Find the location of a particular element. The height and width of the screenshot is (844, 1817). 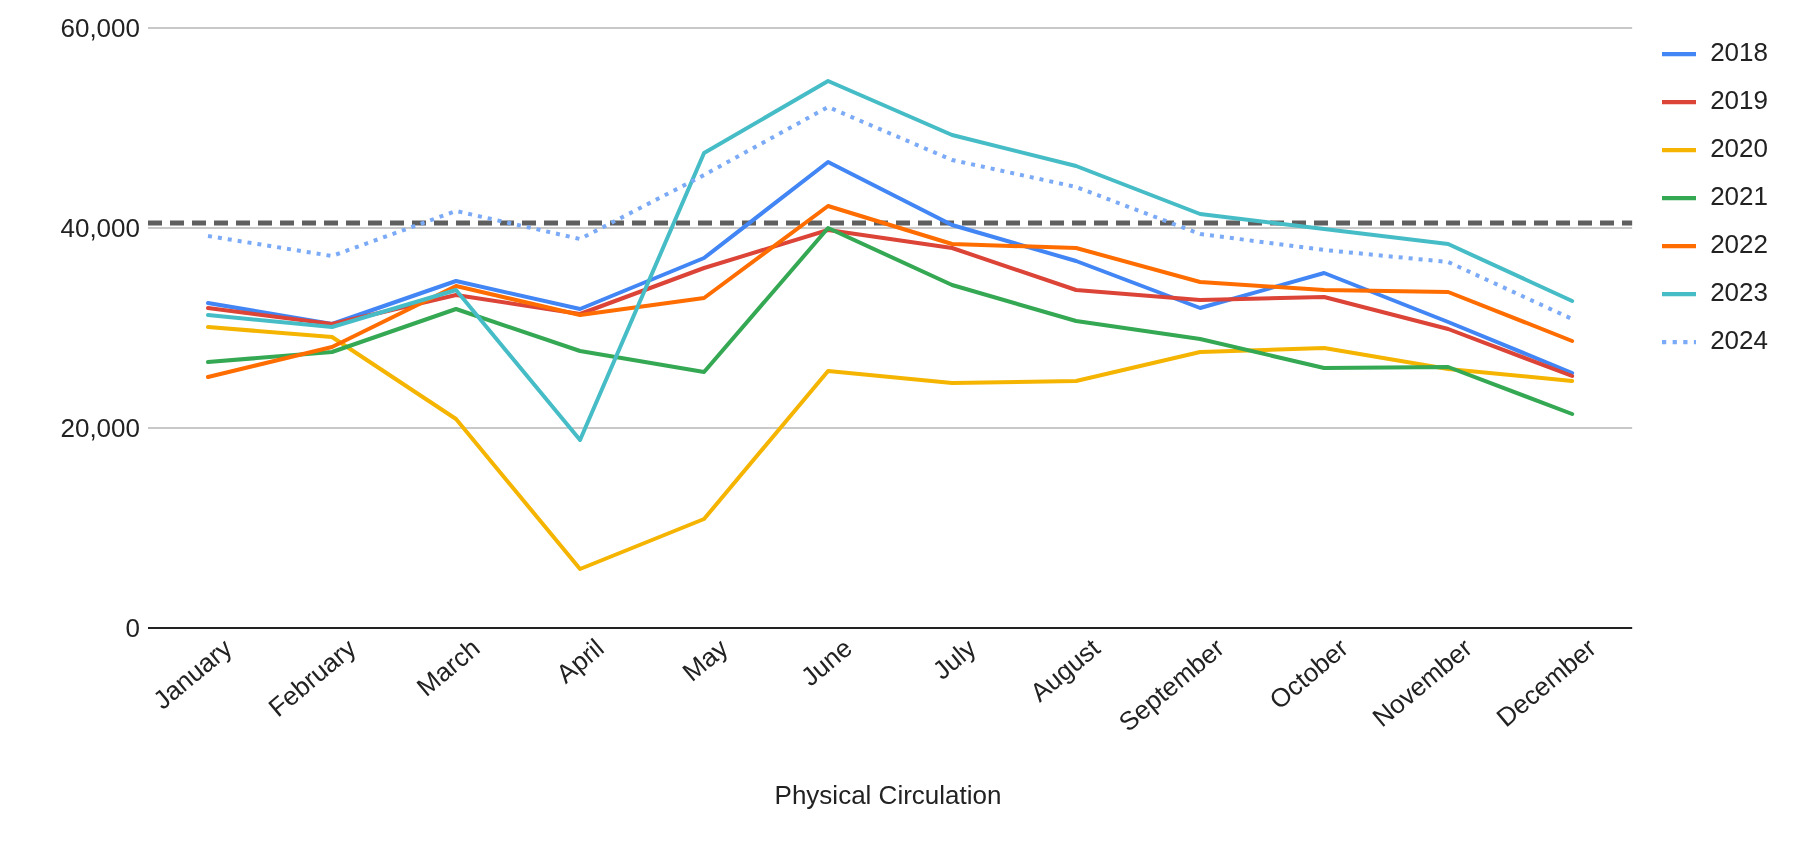

x-tick-label: July is located at coordinates (954, 659).